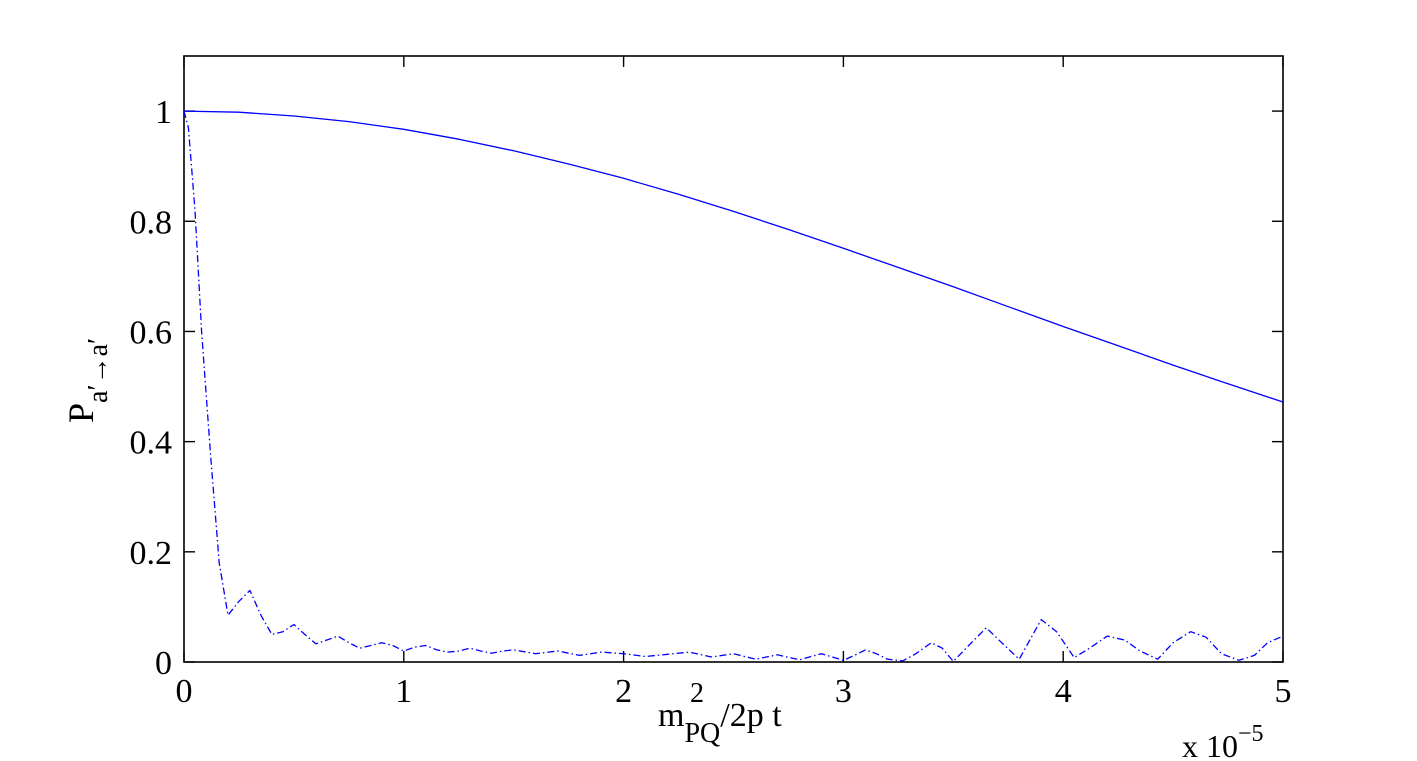 The image size is (1417, 761). Describe the element at coordinates (151, 332) in the screenshot. I see `y-tick-label: 0.6` at that location.